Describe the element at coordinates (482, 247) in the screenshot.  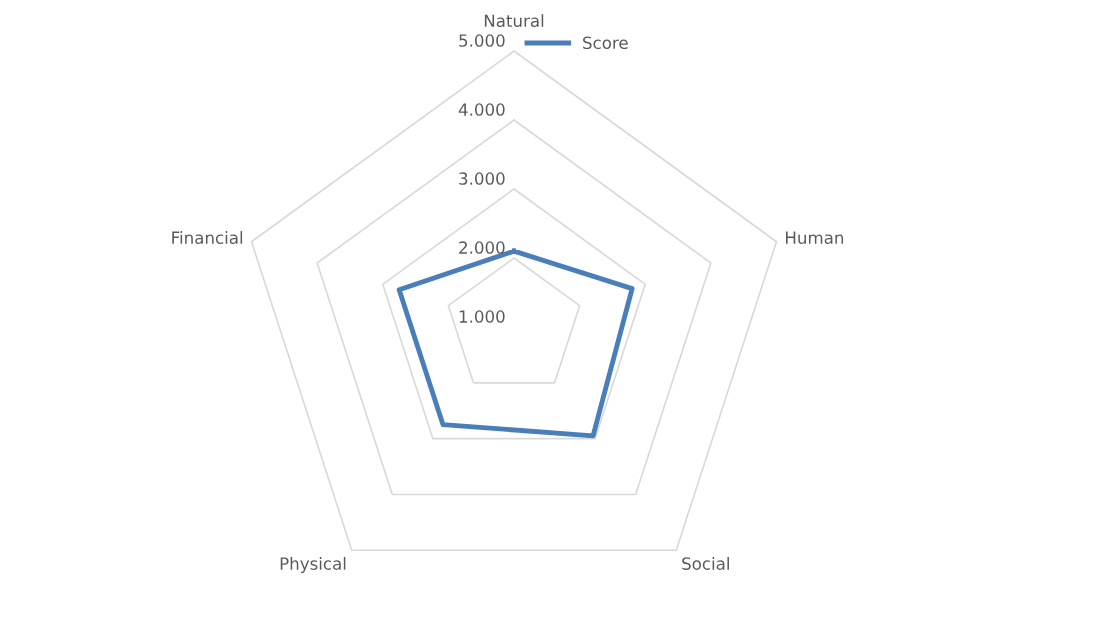
I see `y-tick-label: 2.000` at that location.